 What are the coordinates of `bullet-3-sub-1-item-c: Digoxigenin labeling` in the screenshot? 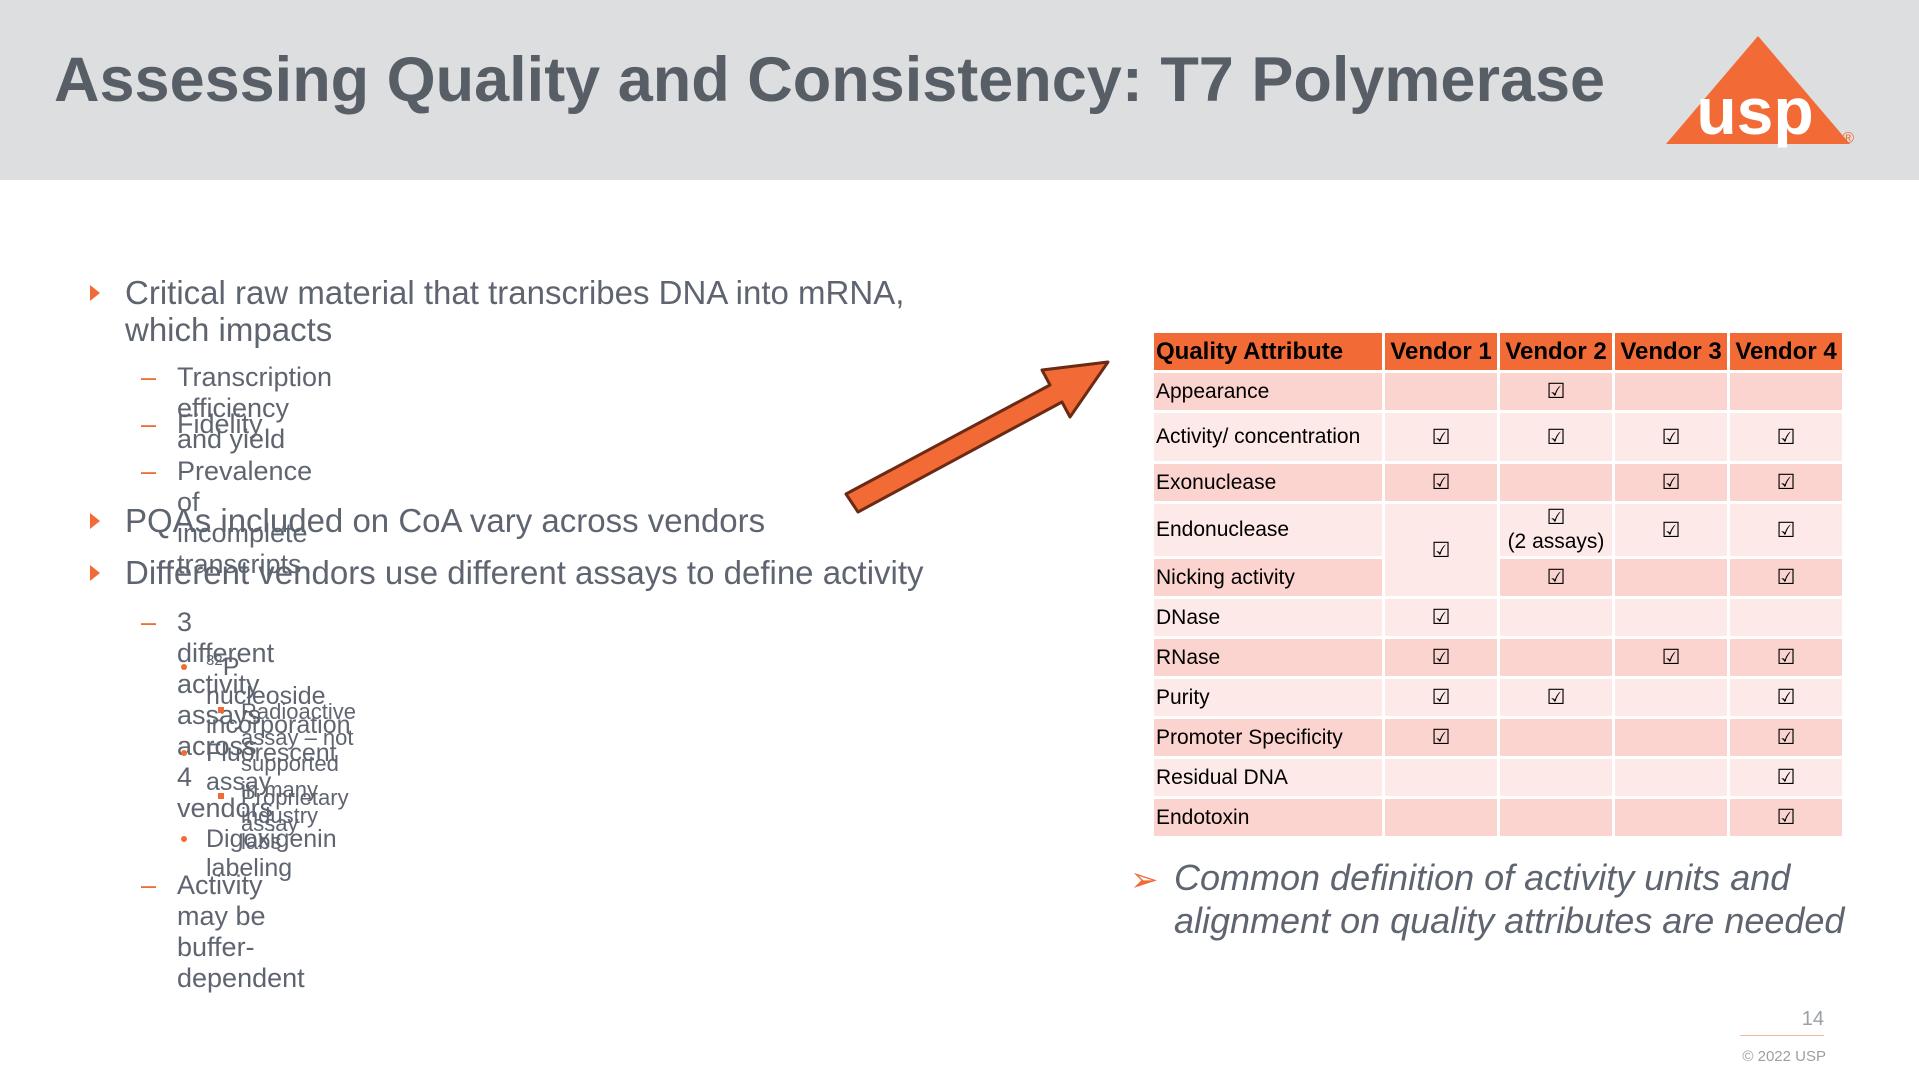 It's located at (271, 853).